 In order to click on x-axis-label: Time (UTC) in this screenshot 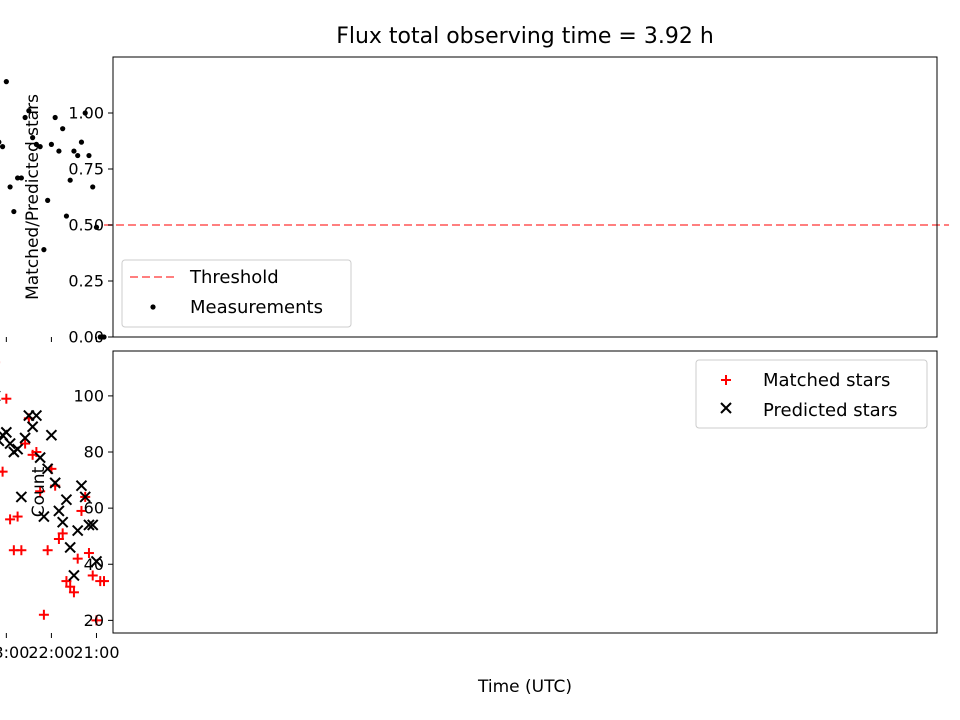, I will do `click(524, 687)`.